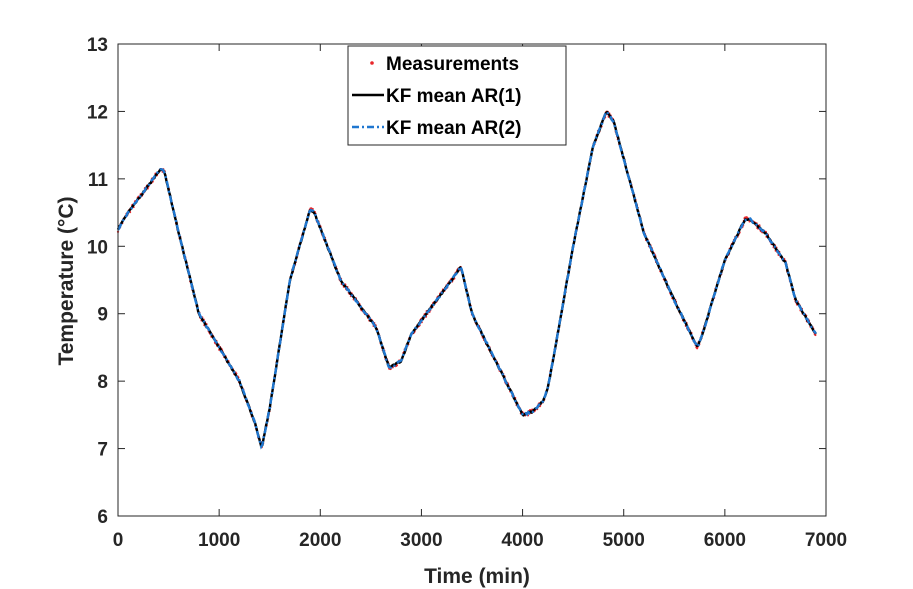 The width and height of the screenshot is (913, 589). What do you see at coordinates (98, 180) in the screenshot?
I see `y-tick-label: 11` at bounding box center [98, 180].